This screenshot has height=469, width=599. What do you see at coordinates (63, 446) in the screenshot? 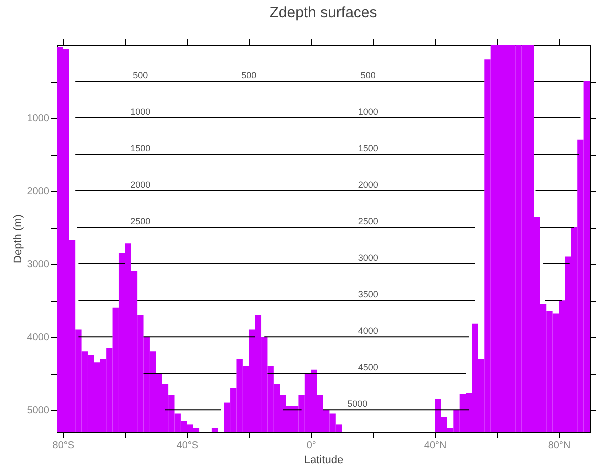
I see `x-tick-label: 80°S` at bounding box center [63, 446].